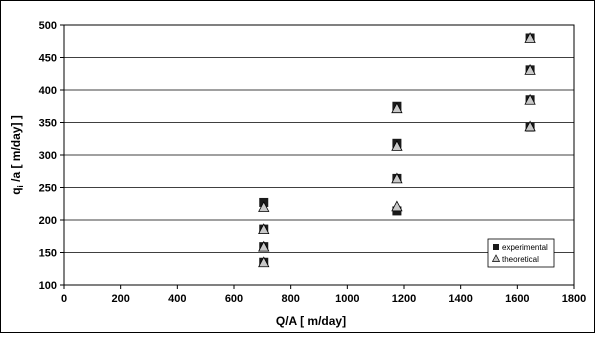 The height and width of the screenshot is (339, 596). I want to click on y-axis-title-main: q, so click(16, 190).